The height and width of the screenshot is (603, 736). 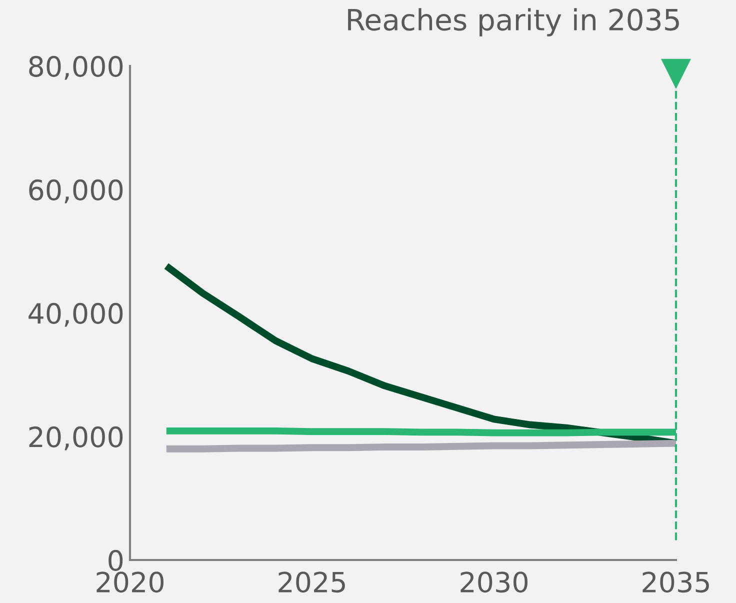 I want to click on x-tick-label: 2020, so click(x=130, y=582).